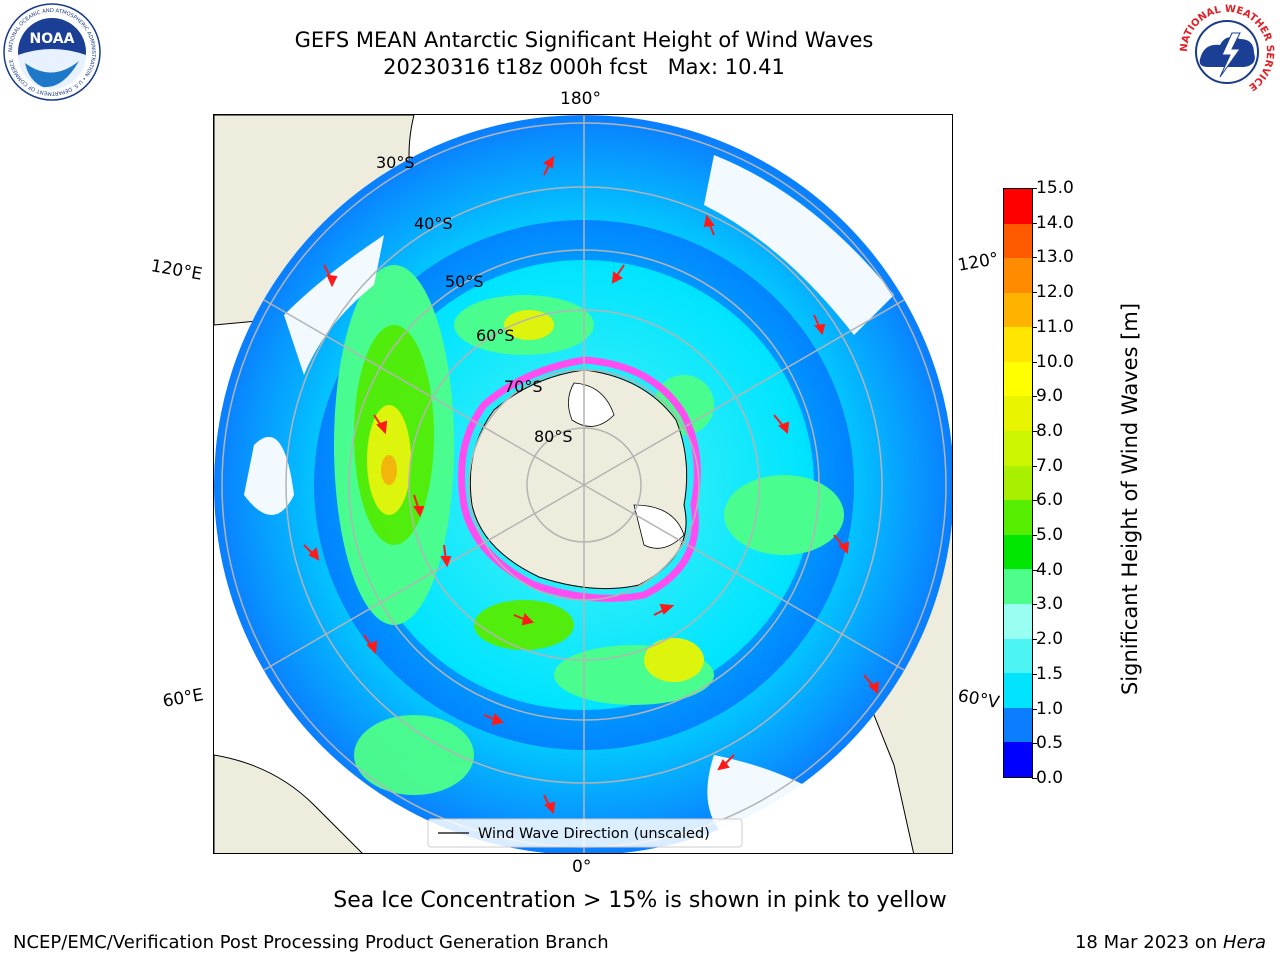 This screenshot has width=1280, height=960. Describe the element at coordinates (582, 867) in the screenshot. I see `lon-label-0: 0°` at that location.